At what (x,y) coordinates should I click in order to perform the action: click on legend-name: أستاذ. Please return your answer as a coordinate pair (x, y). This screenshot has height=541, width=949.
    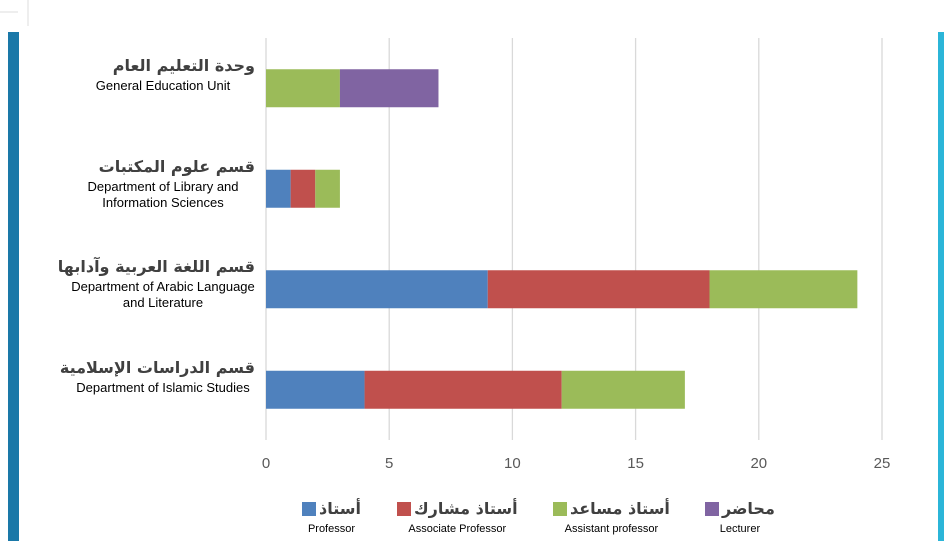
    Looking at the image, I should click on (340, 508).